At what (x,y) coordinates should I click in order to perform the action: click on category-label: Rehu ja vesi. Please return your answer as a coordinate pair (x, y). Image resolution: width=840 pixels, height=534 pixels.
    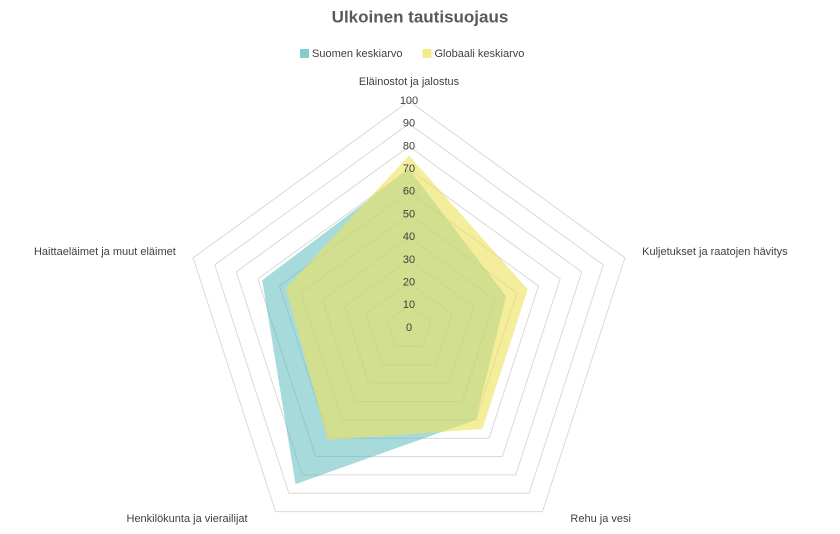
    Looking at the image, I should click on (600, 519).